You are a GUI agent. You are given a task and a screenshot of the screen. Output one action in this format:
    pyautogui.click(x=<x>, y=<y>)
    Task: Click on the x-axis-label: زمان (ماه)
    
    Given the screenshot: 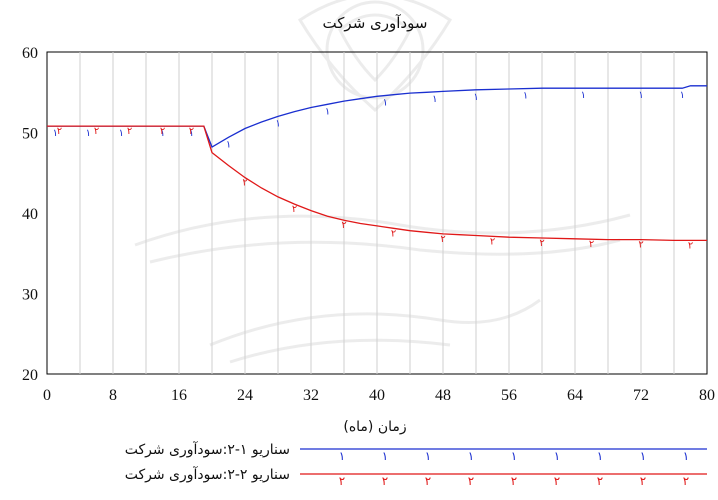 What is the action you would take?
    pyautogui.click(x=374, y=427)
    